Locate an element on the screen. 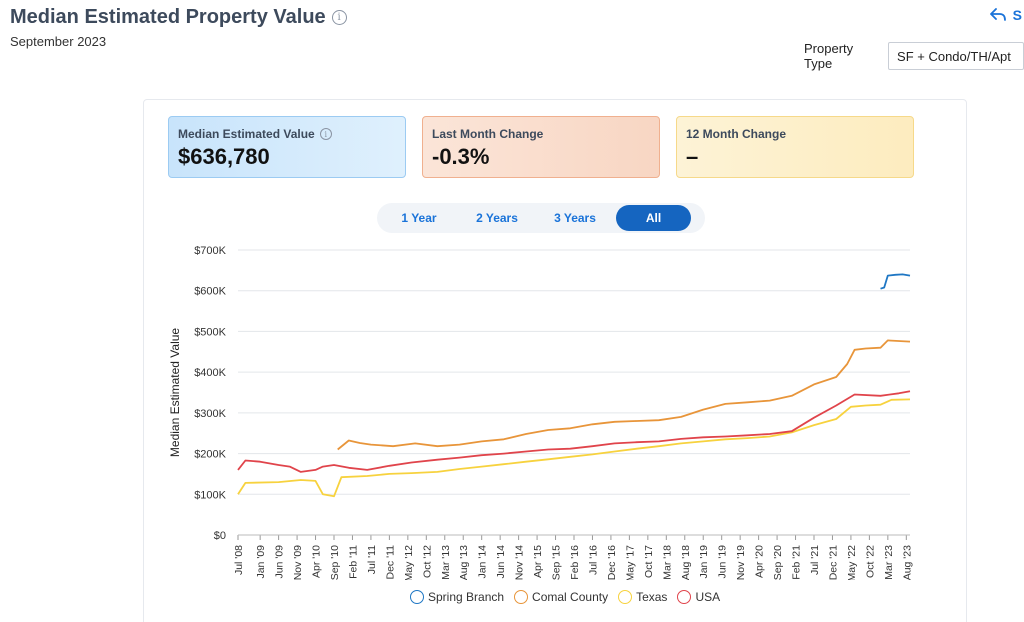 The width and height of the screenshot is (1024, 622). x-tick-label: Jan '19 is located at coordinates (704, 562).